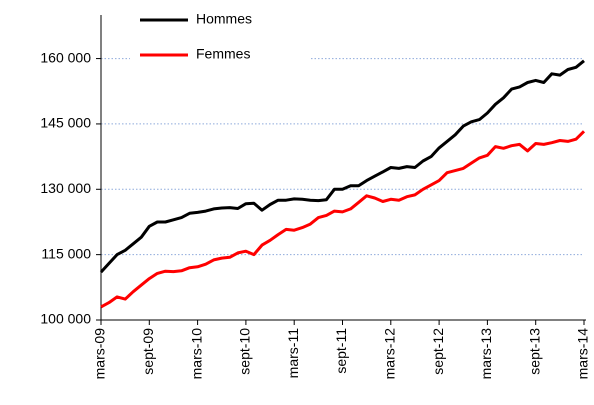 The height and width of the screenshot is (405, 594). I want to click on x-tick-label: mars-12, so click(390, 354).